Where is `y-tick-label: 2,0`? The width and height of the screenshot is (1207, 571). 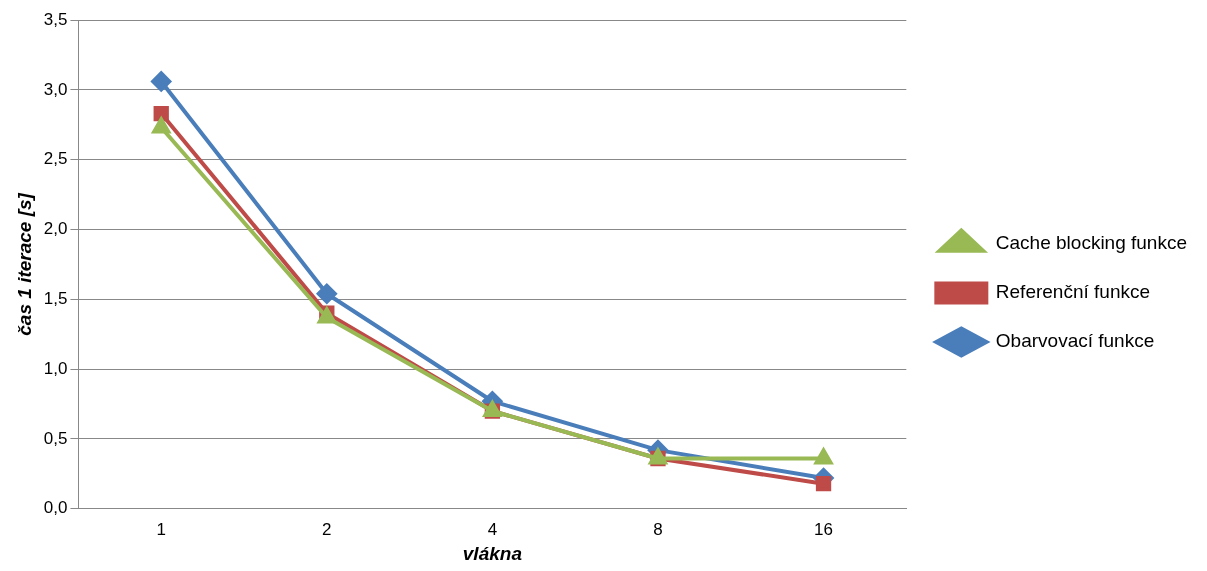 y-tick-label: 2,0 is located at coordinates (55, 229).